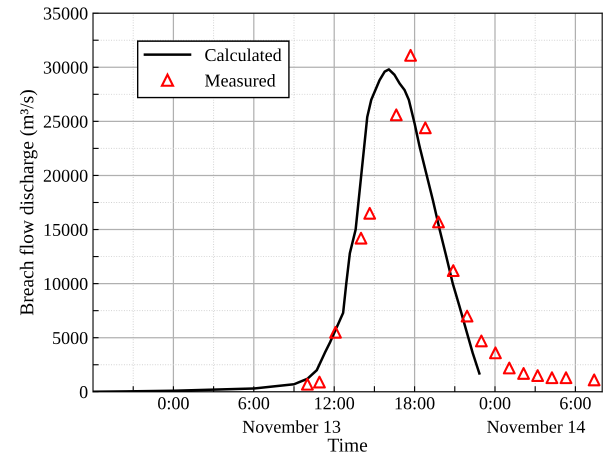  What do you see at coordinates (334, 403) in the screenshot?
I see `x-tick-label: 12:00` at bounding box center [334, 403].